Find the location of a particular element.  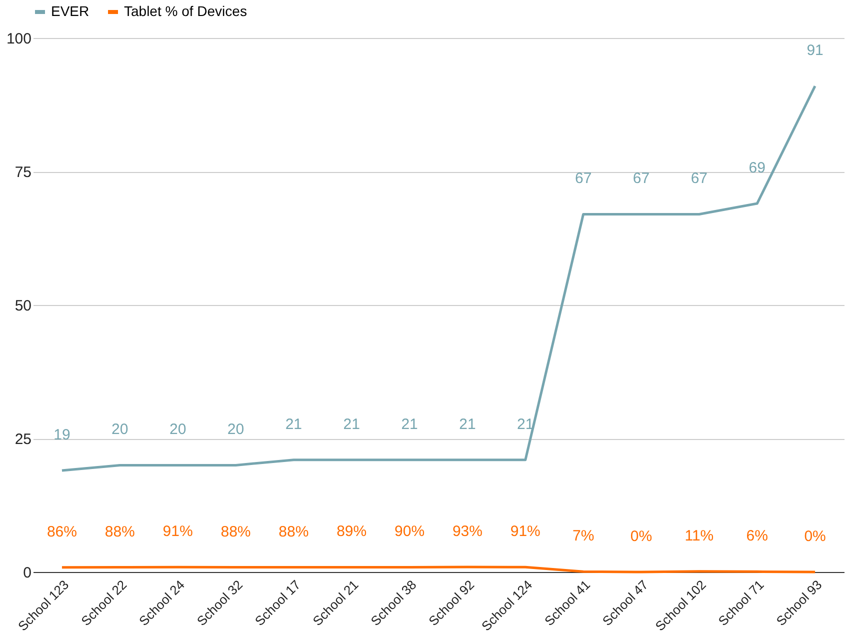

data-label: 91 is located at coordinates (815, 51).